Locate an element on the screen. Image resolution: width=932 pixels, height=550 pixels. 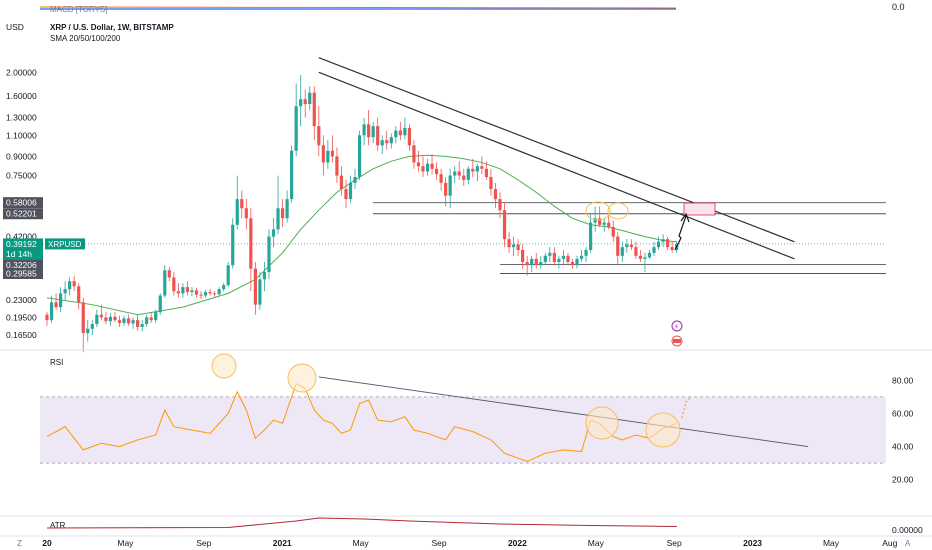
time-tick-label: 2023 is located at coordinates (752, 543).